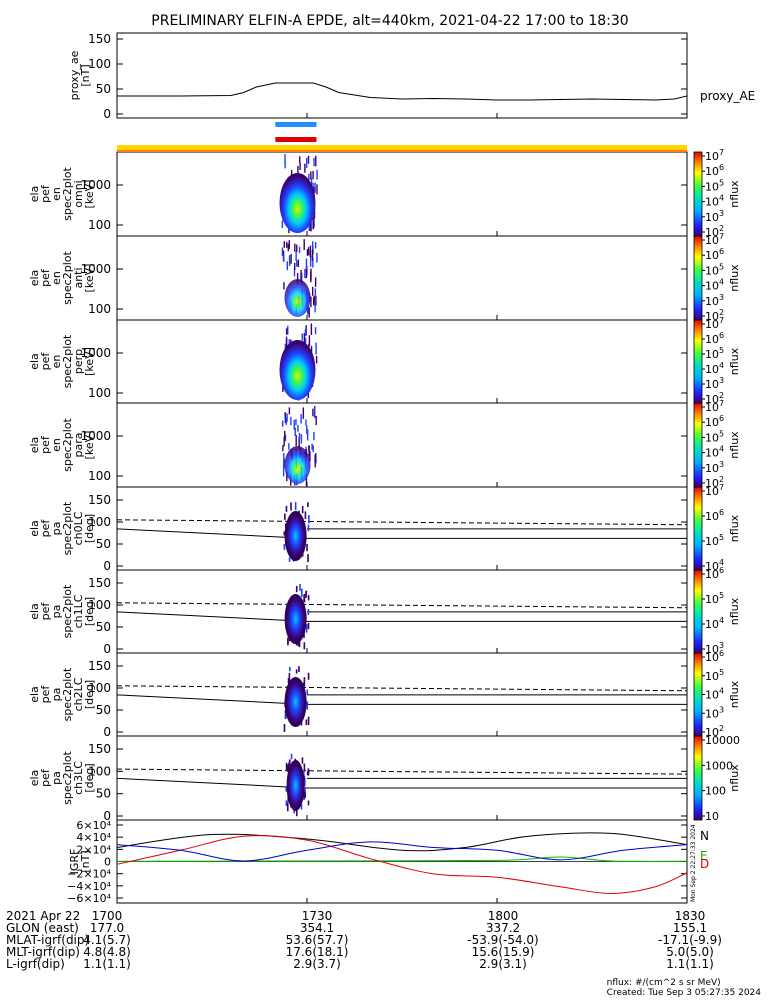 This screenshot has width=775, height=1004. I want to click on ephemeris-row: 2021 Apr 22 1700 1730 1800 1830, so click(387, 916).